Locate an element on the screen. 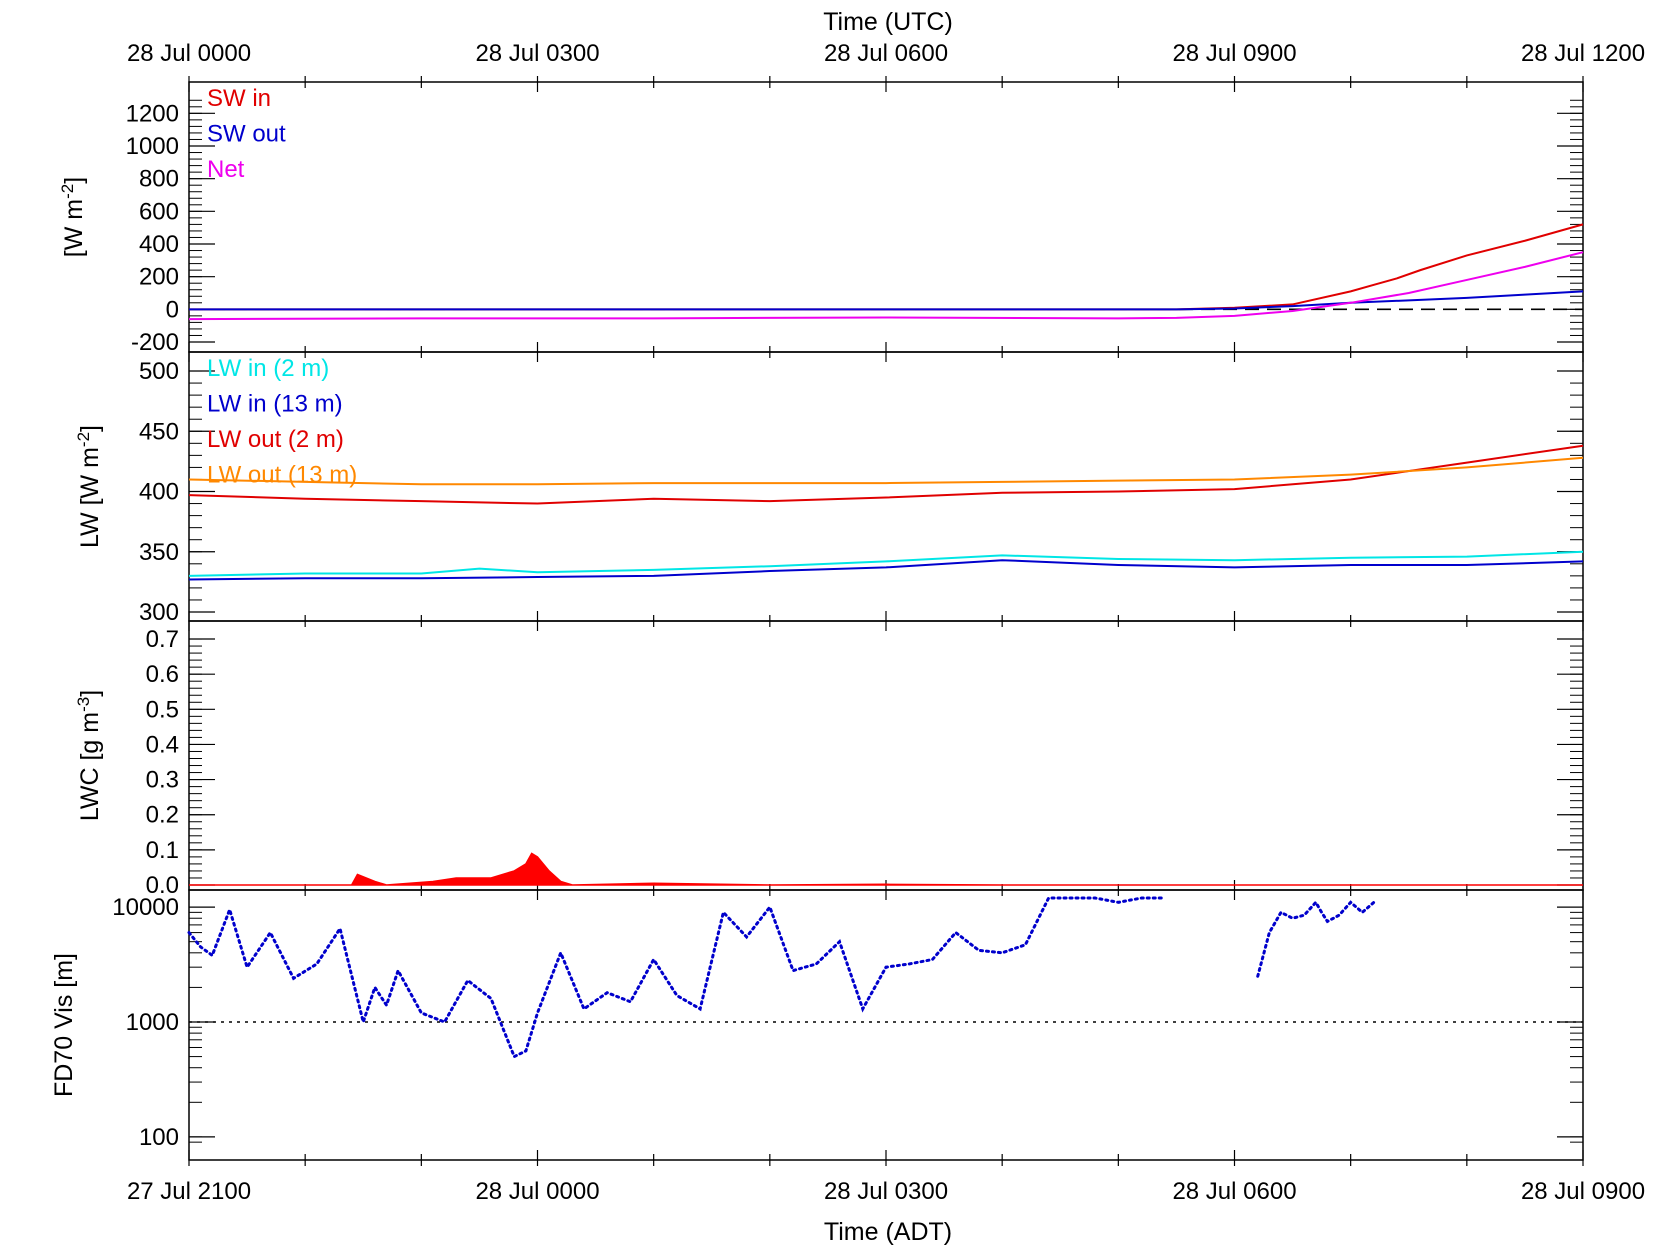 This screenshot has height=1245, width=1660. top-x-tick-label: 28 Jul 1200 is located at coordinates (1583, 53).